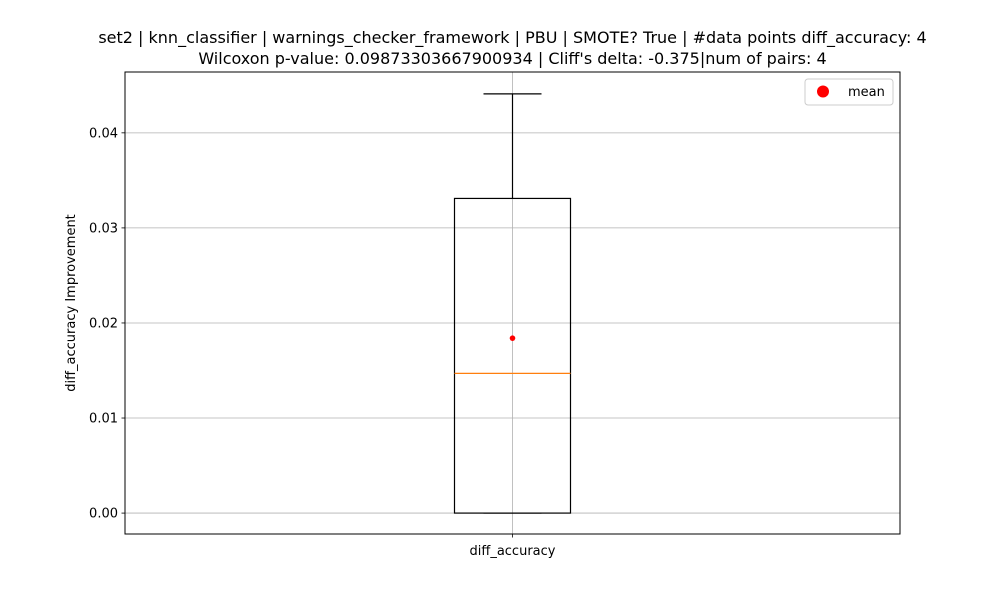  What do you see at coordinates (103, 419) in the screenshot?
I see `y-tick-label: 0.01` at bounding box center [103, 419].